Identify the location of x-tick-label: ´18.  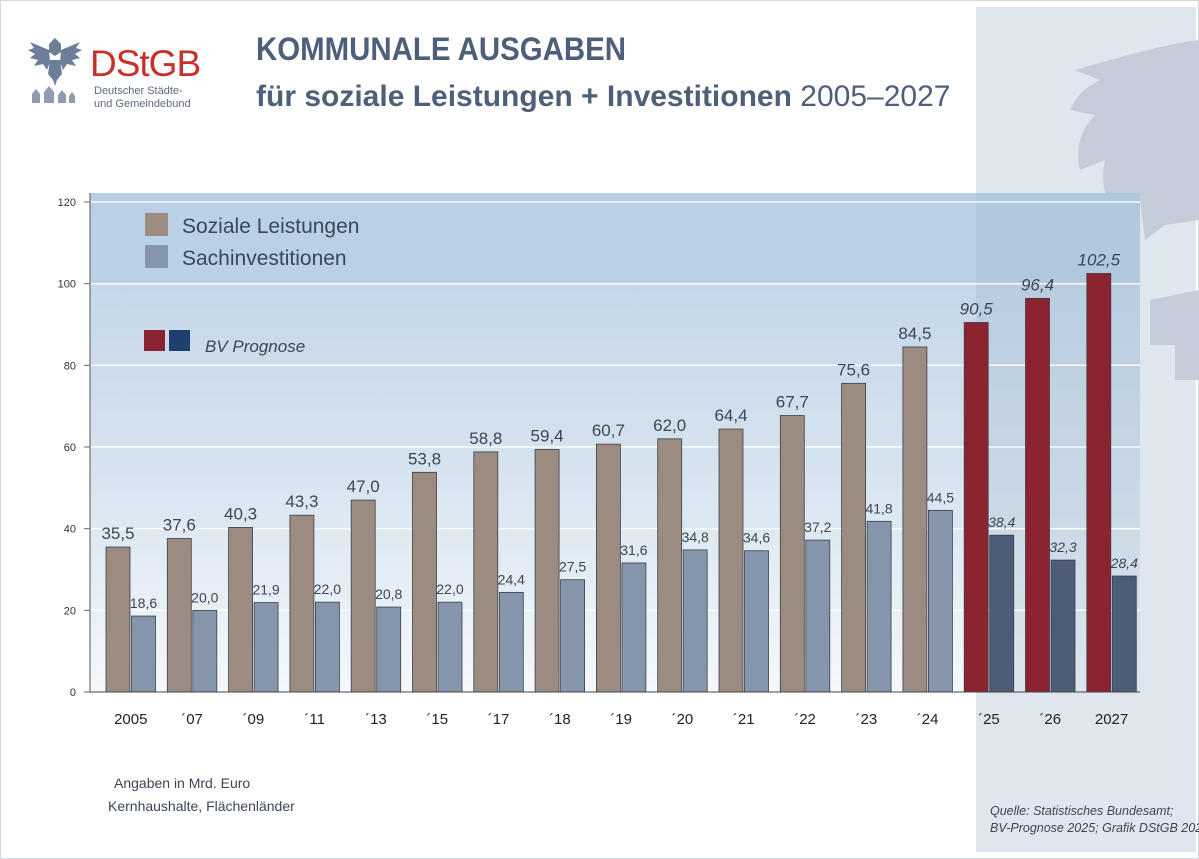
(560, 719).